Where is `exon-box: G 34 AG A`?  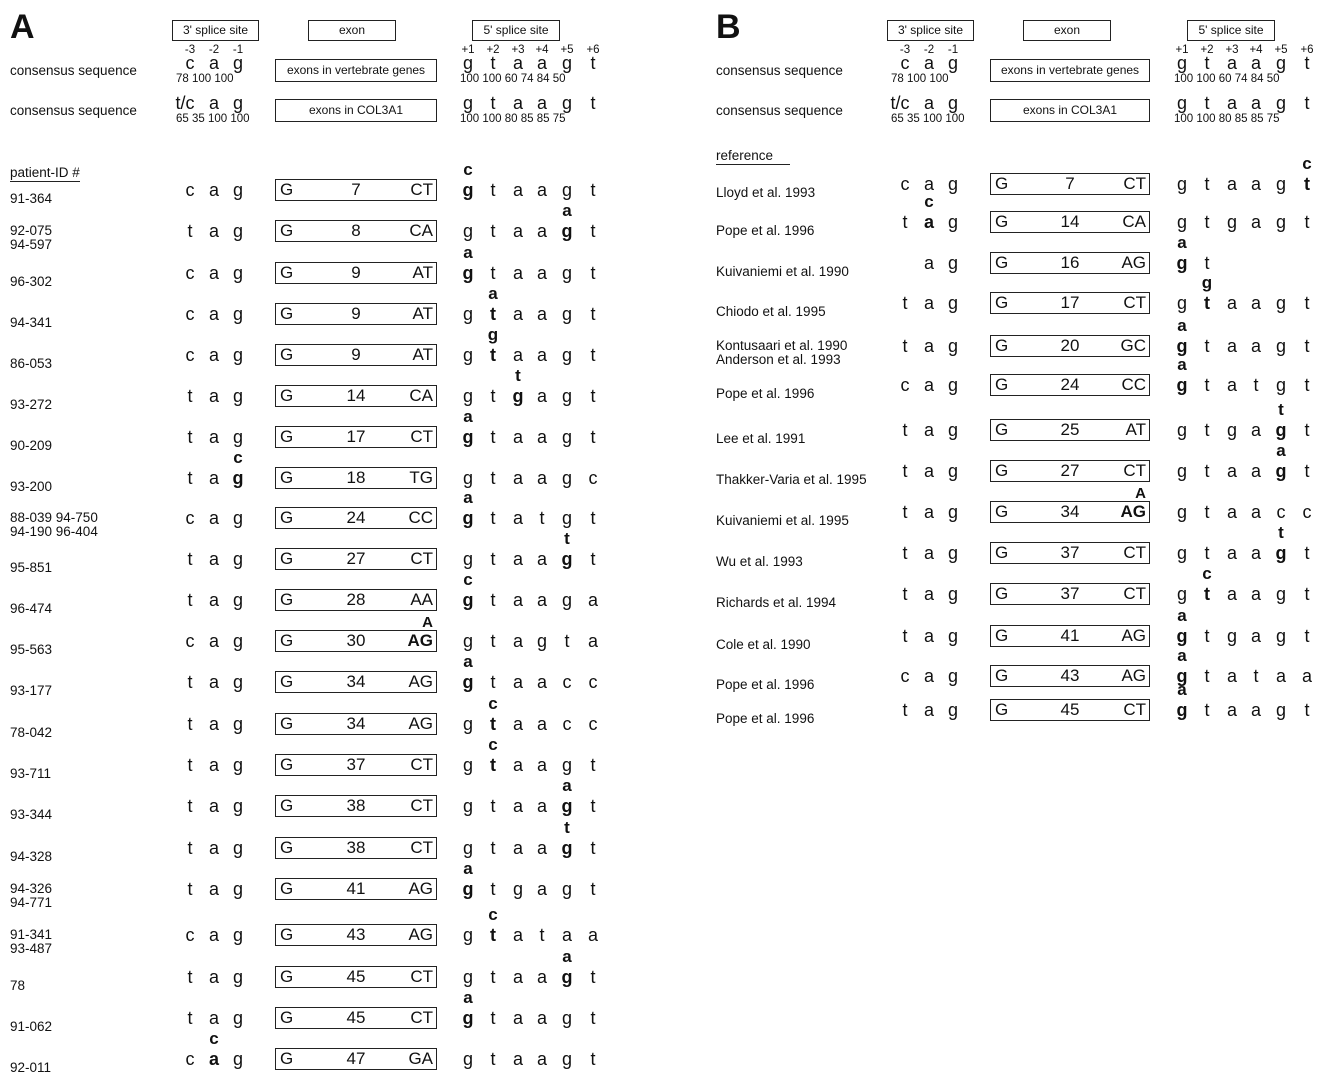 exon-box: G 34 AG A is located at coordinates (1070, 504).